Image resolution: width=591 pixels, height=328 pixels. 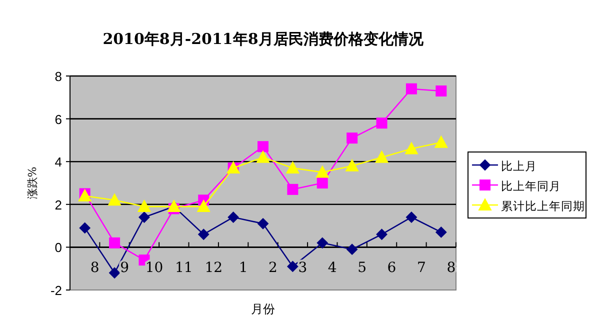 I want to click on y-tick-label: 2, so click(x=58, y=204).